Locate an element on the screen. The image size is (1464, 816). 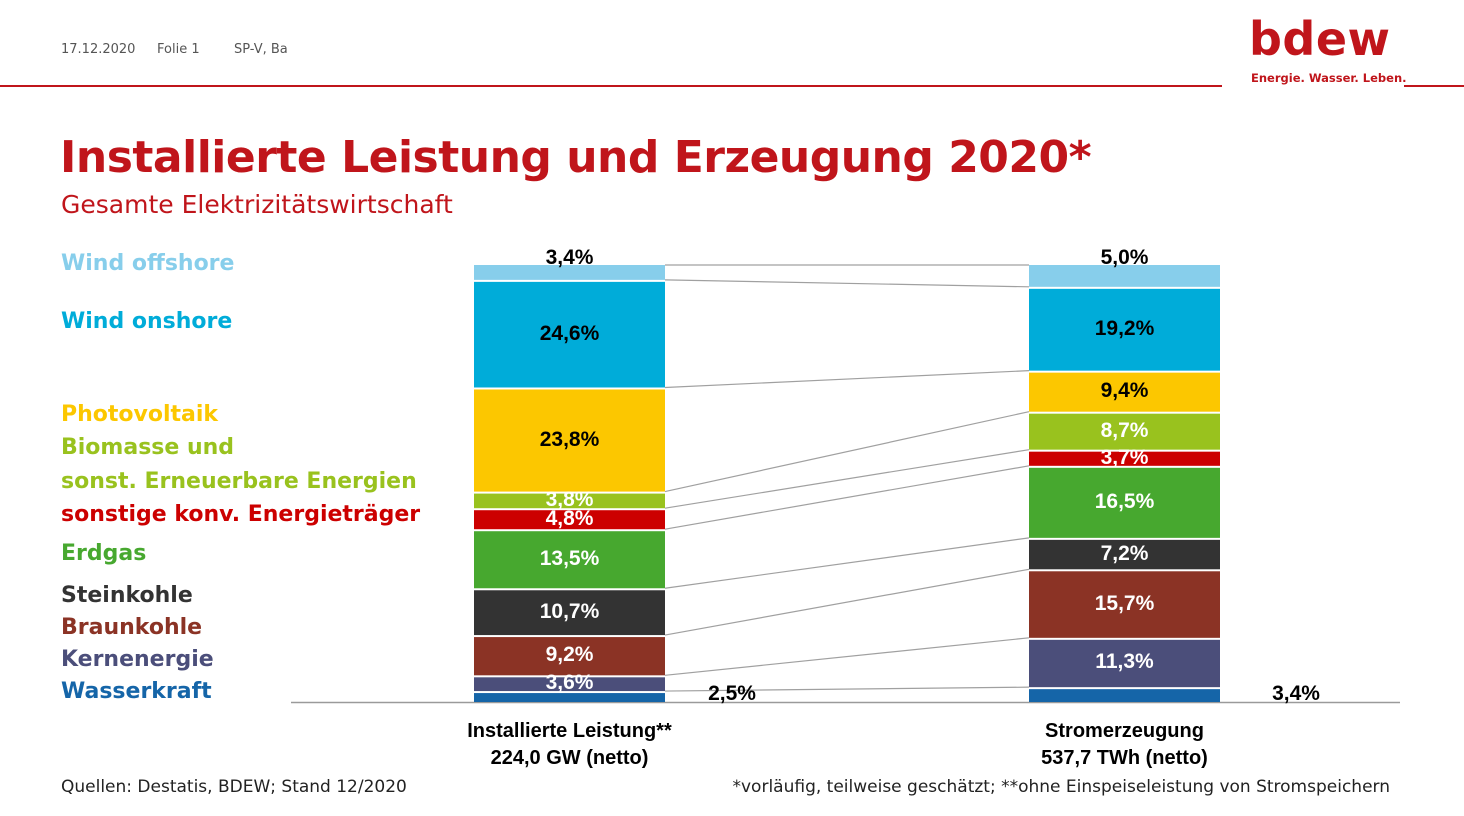
bdew-logo: bdew is located at coordinates (1320, 39).